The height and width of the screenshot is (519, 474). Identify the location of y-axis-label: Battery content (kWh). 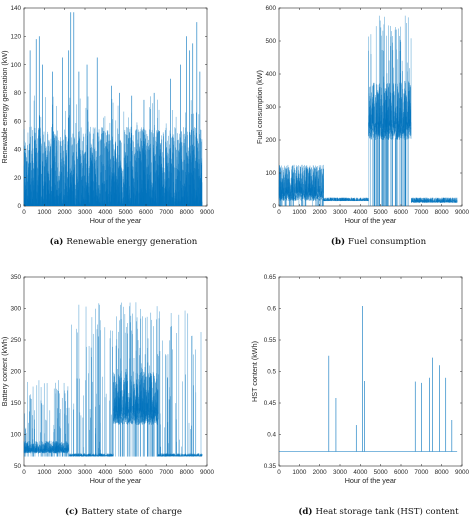
(4, 372).